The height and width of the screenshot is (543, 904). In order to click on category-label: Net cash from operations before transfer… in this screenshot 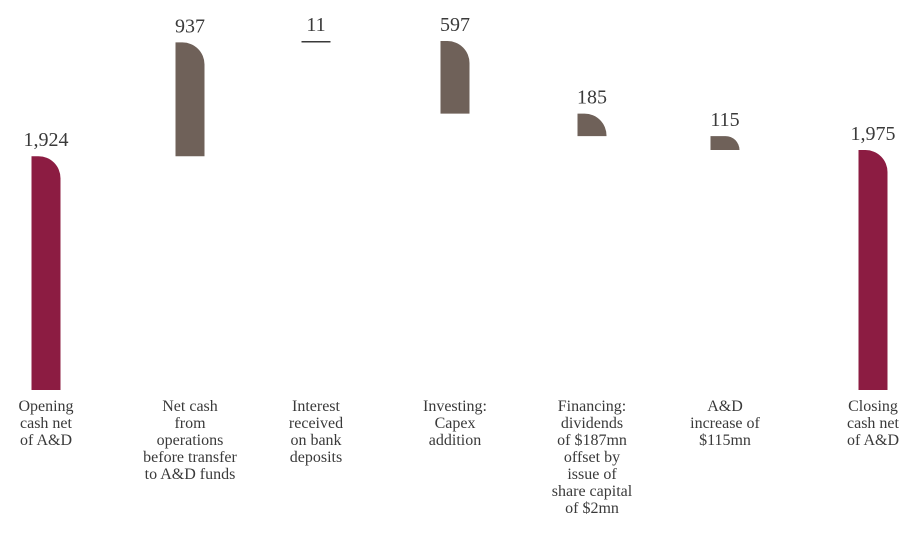, I will do `click(190, 440)`.